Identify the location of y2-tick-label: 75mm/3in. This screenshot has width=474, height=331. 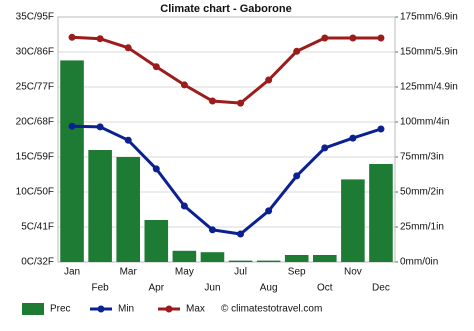
(422, 157).